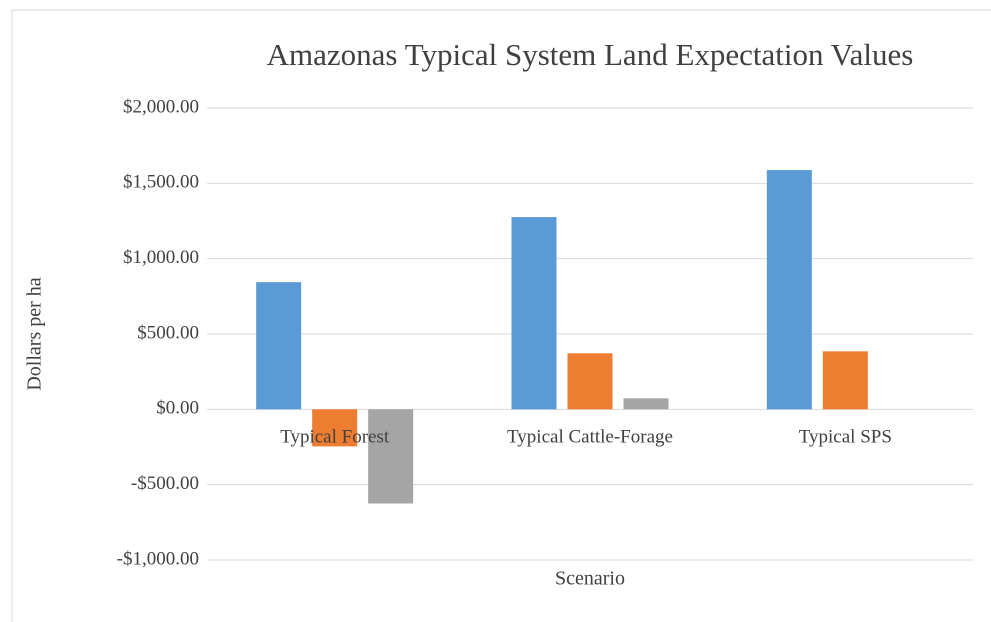  I want to click on y-tick-label: $1,000.00, so click(161, 257).